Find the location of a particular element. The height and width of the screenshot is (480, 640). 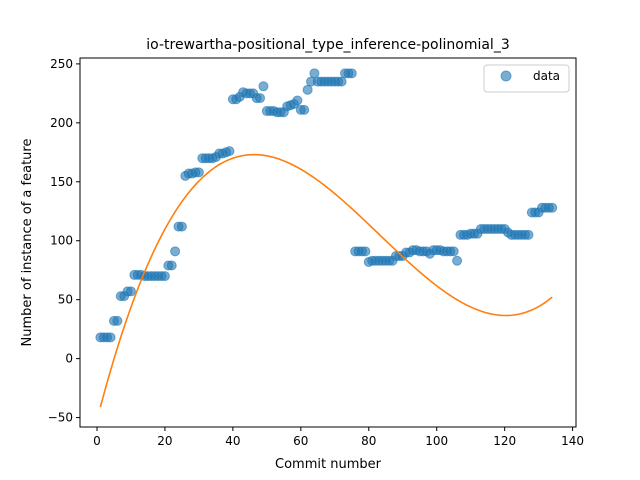

x-axis-ticks: 0 20 40 60 80 100 120 140 is located at coordinates (338, 437).